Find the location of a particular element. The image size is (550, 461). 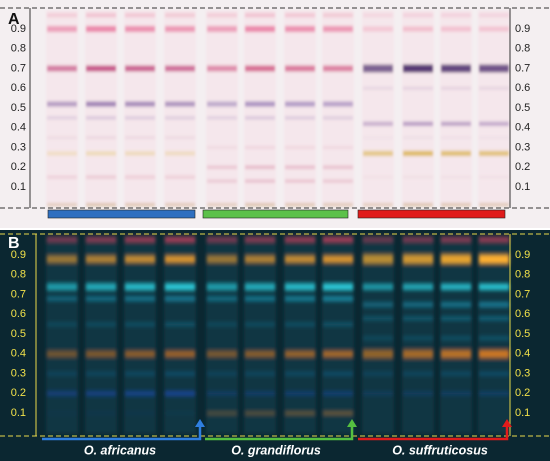

group-bar is located at coordinates (275, 214).